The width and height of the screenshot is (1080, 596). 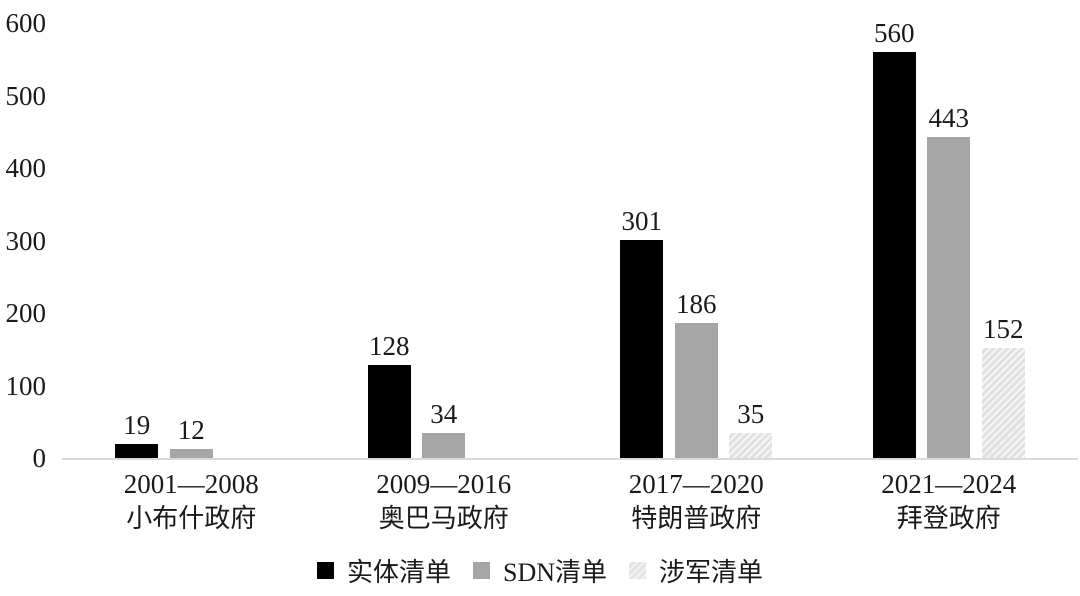 I want to click on x-axis-line, so click(x=570, y=459).